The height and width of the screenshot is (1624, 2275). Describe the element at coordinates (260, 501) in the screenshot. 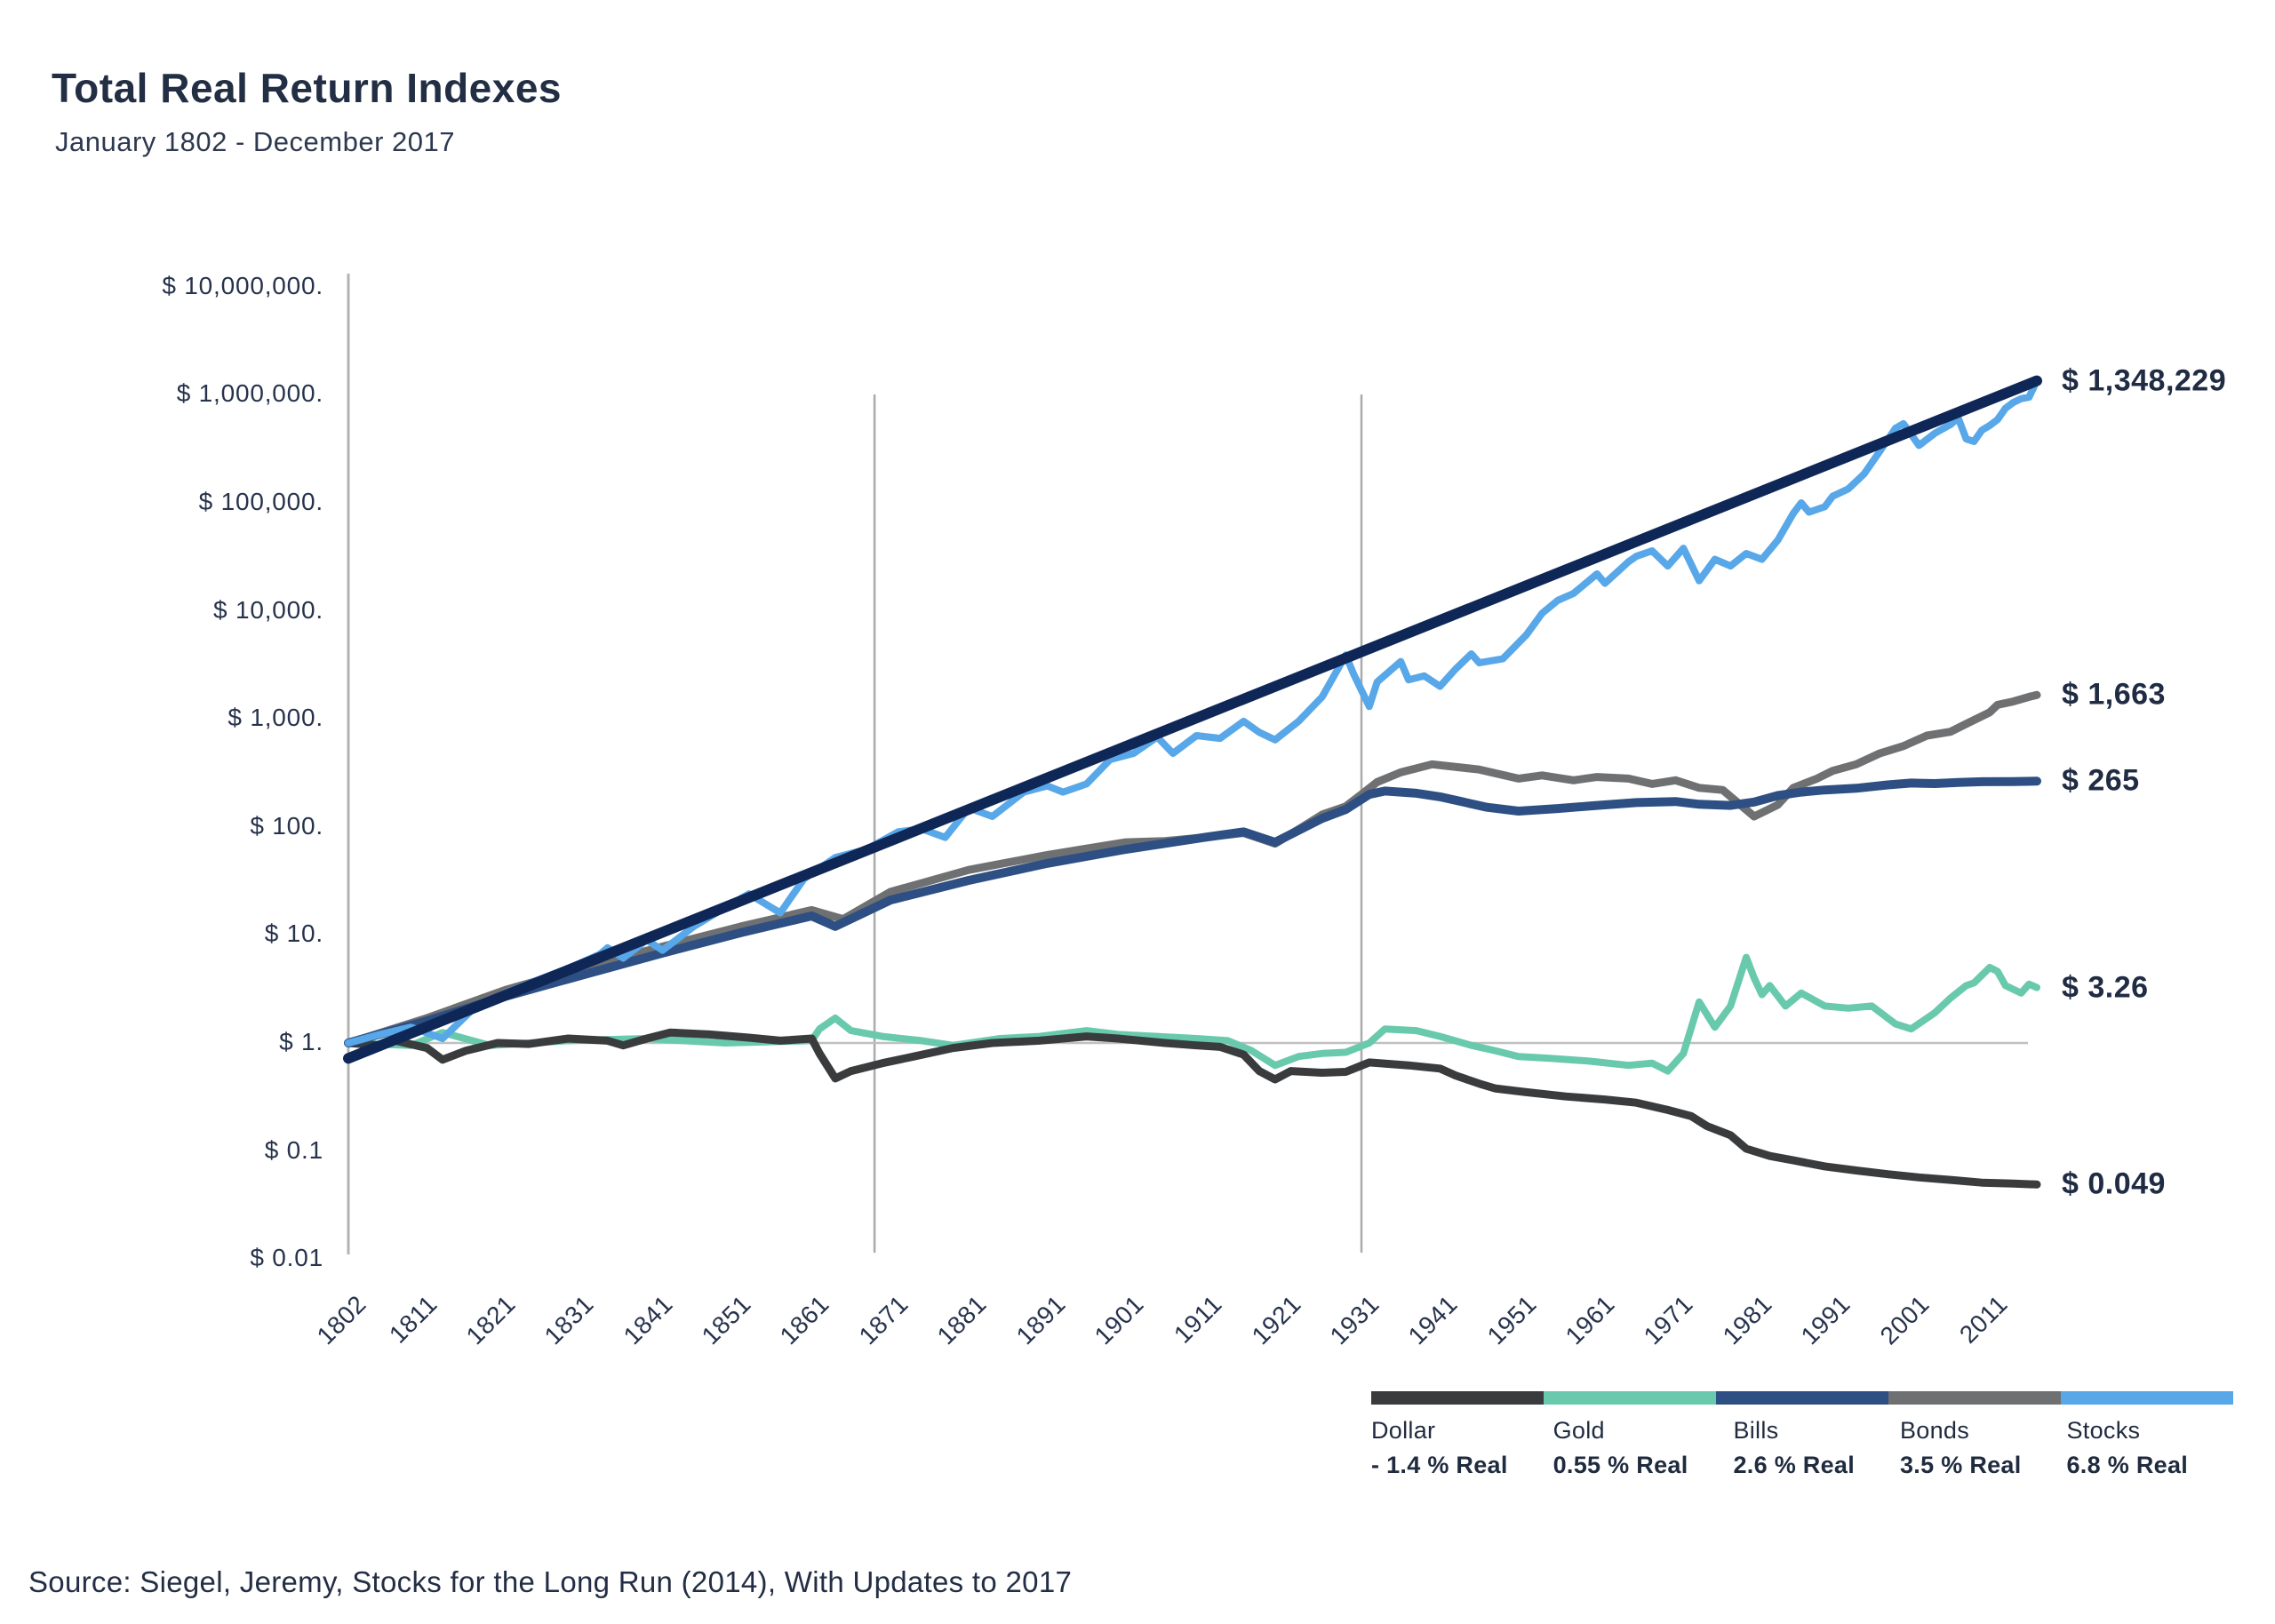

I see `y-axis-tick-label: $ 100,000.` at that location.